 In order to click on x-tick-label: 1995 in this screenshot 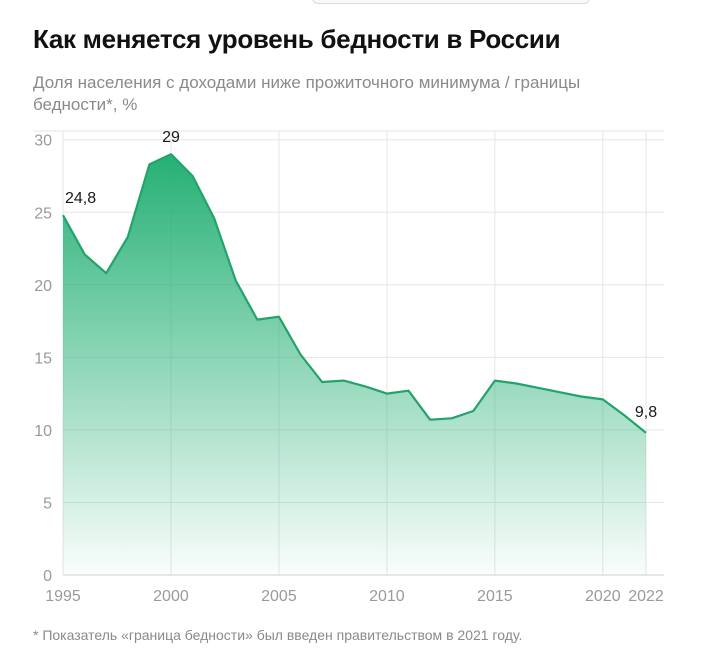, I will do `click(63, 596)`.